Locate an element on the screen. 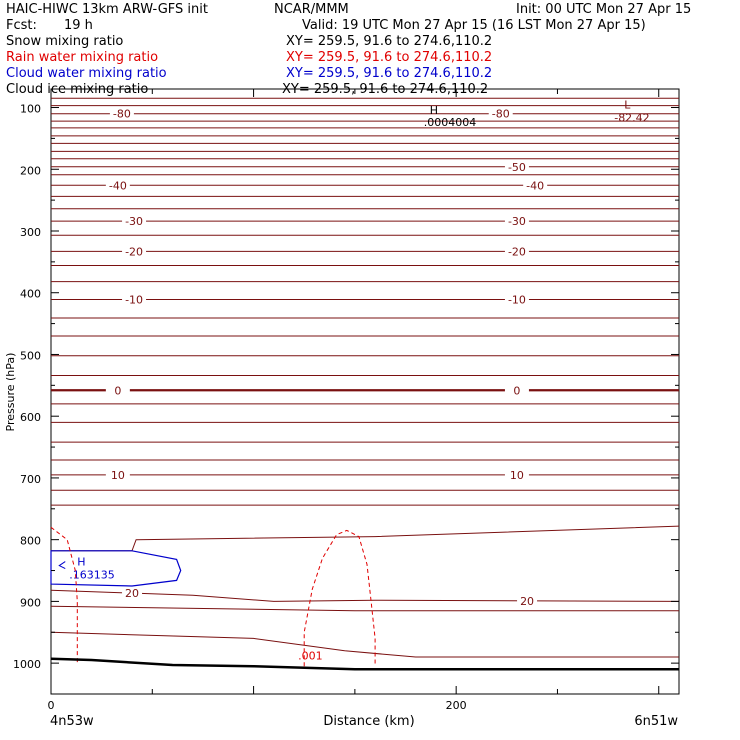 The width and height of the screenshot is (740, 740). y-tick-label-6: 700 is located at coordinates (30, 479).